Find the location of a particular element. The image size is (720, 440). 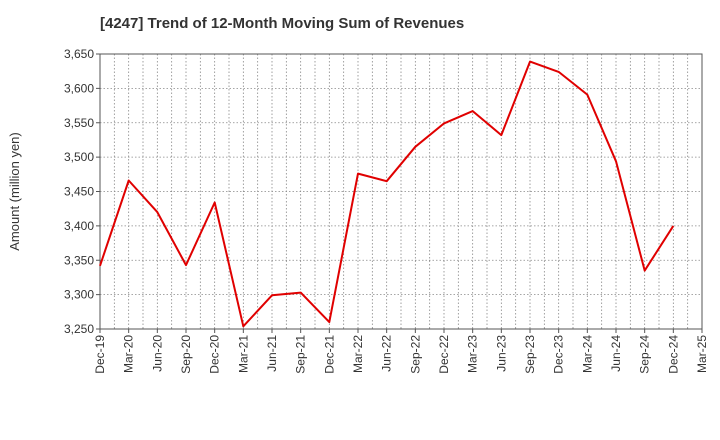

x-tick-label: Mar-20 is located at coordinates (129, 354).